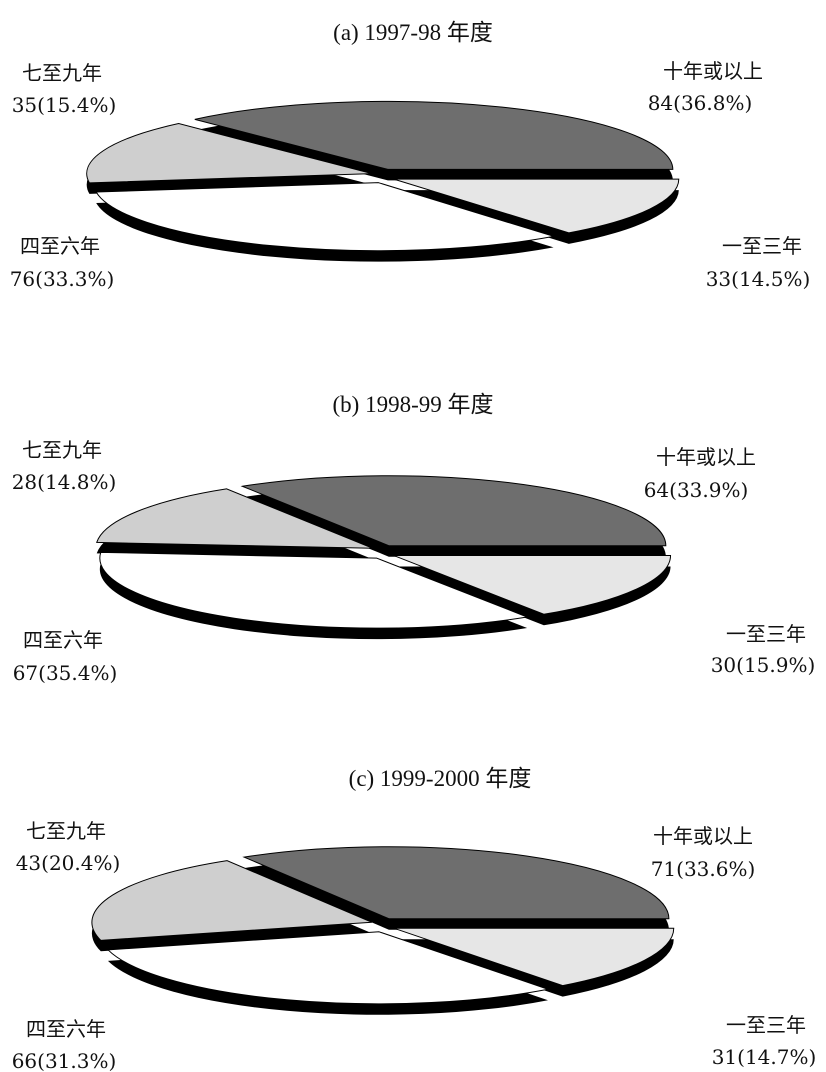 The image size is (826, 1072). I want to click on slice-10-plus-years-c, so click(456, 883).